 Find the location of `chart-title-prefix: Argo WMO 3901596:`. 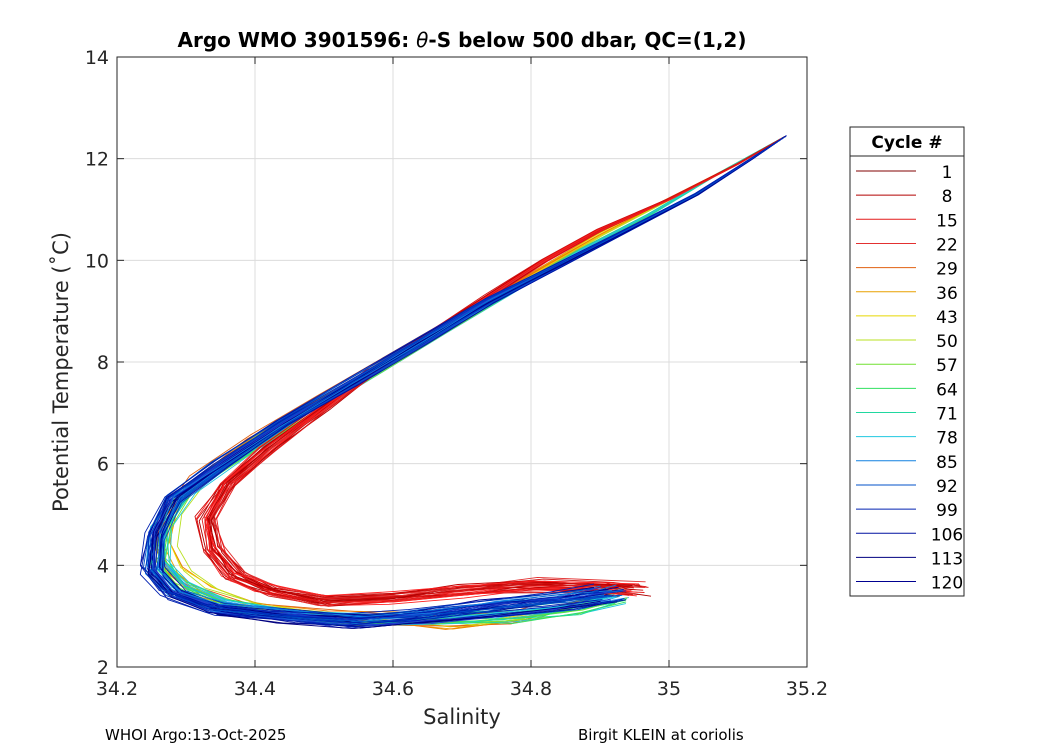

chart-title-prefix: Argo WMO 3901596: is located at coordinates (297, 40).